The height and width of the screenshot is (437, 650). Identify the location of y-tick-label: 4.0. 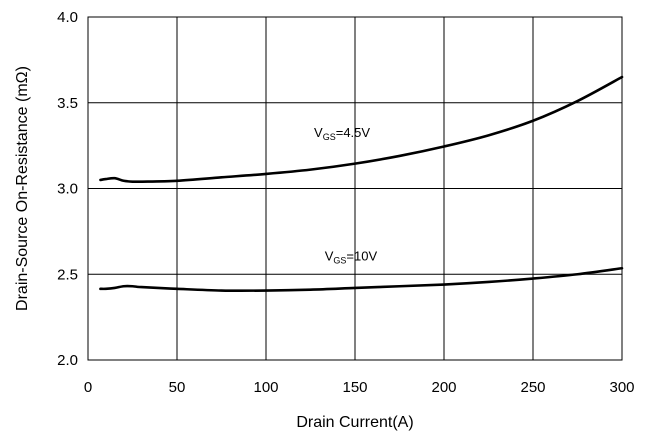
(67, 17).